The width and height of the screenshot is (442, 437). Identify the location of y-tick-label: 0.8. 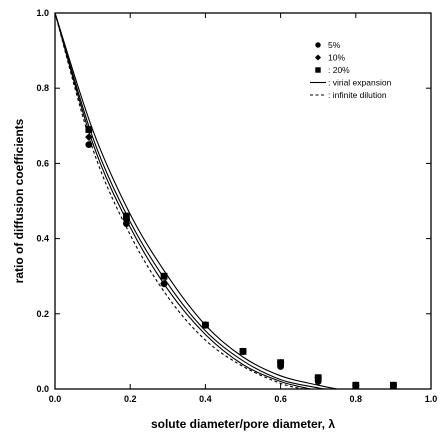
(42, 88).